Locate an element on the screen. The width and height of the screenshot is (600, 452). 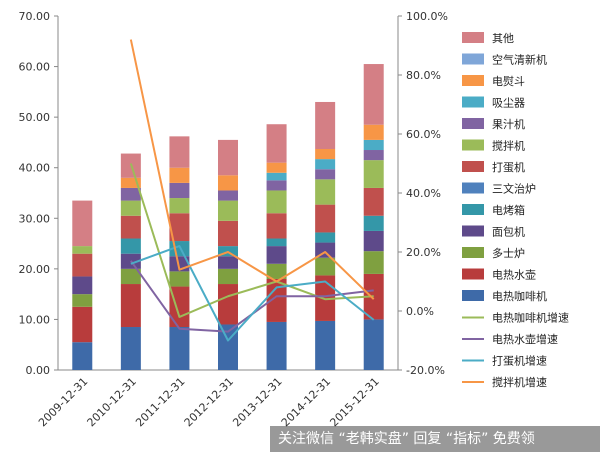
left-tick-label: 0.00 is located at coordinates (38, 370).